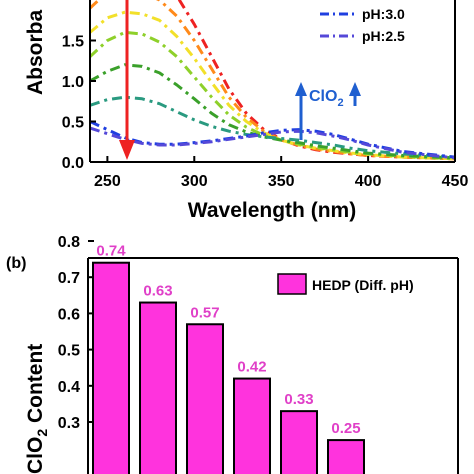  I want to click on b-y-tick-label: 0.4, so click(69, 387).